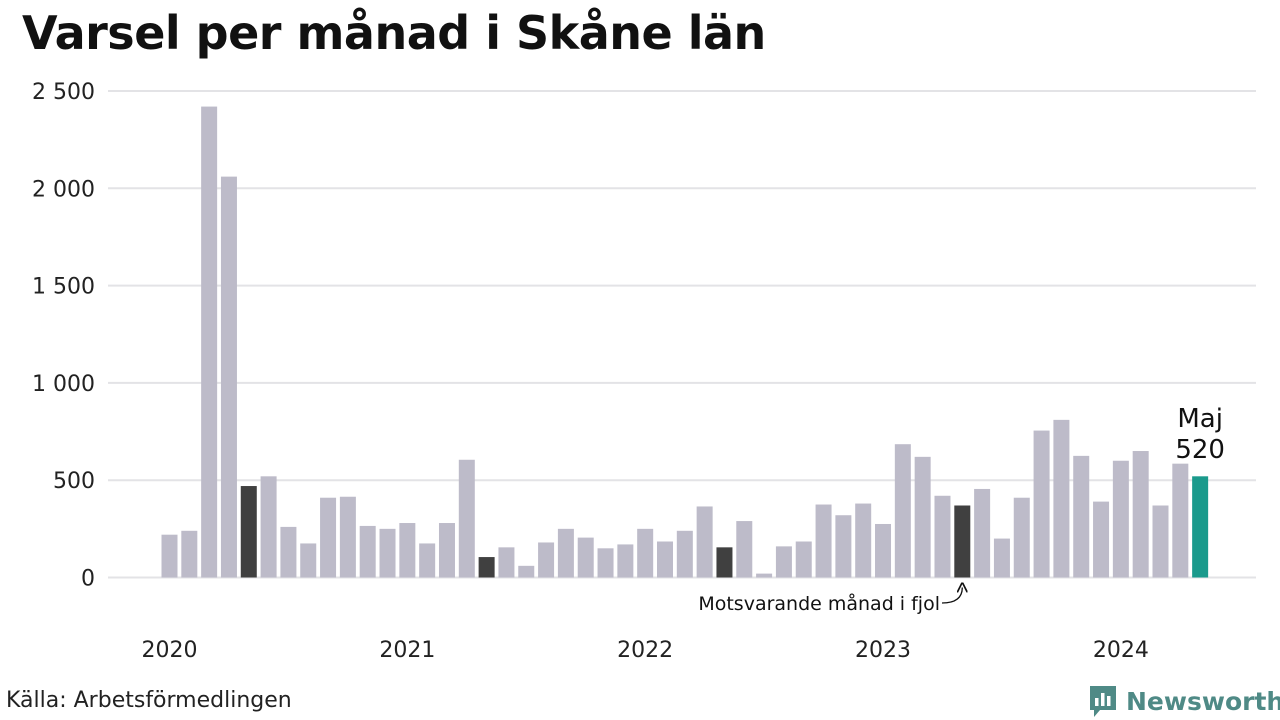 The height and width of the screenshot is (720, 1280). What do you see at coordinates (1200, 450) in the screenshot?
I see `latest-value-label: 520` at bounding box center [1200, 450].